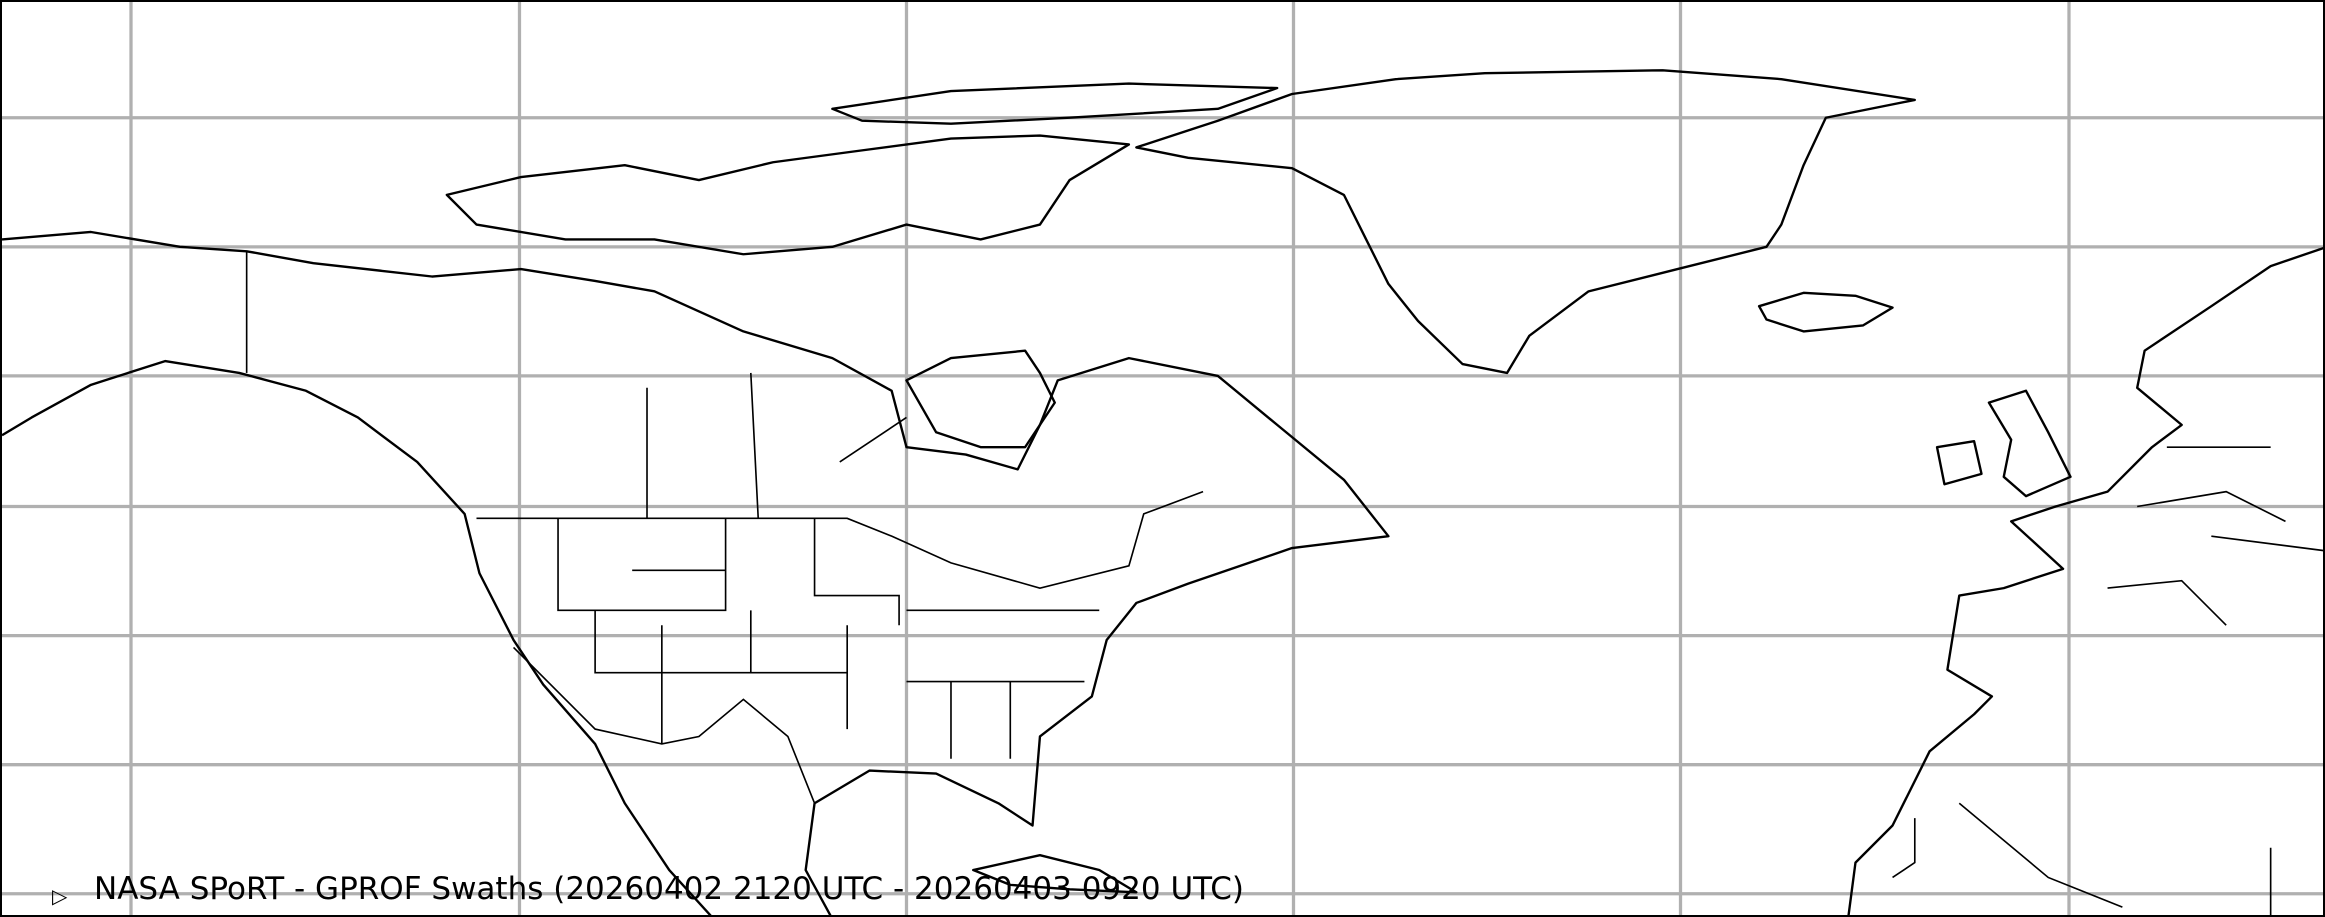 This screenshot has width=2325, height=917. Describe the element at coordinates (2082, 858) in the screenshot. I see `africa-borders` at that location.